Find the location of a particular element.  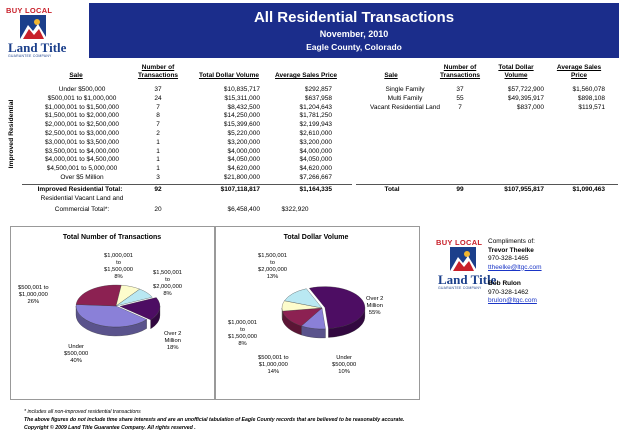

company-logo-small: BUY LOCAL Land Title GUARANTEE COMPANY is located at coordinates (472, 264).